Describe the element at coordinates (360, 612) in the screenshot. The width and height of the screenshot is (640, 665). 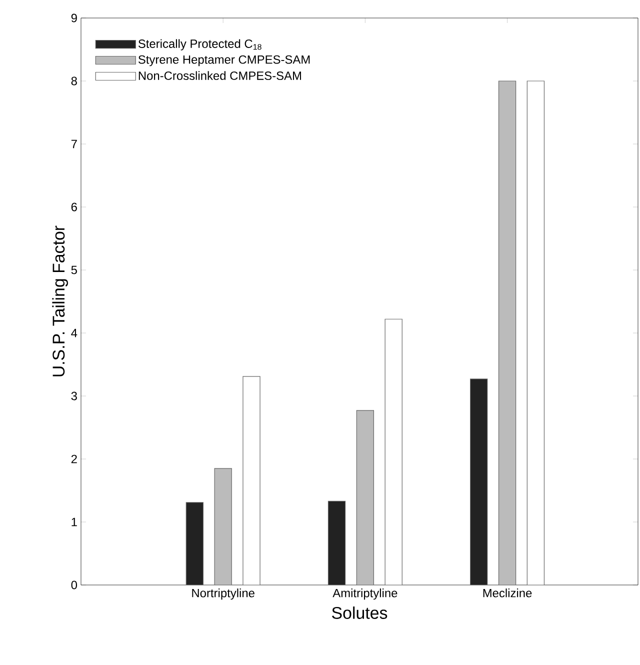
I see `x-axis-title: Solutes` at that location.